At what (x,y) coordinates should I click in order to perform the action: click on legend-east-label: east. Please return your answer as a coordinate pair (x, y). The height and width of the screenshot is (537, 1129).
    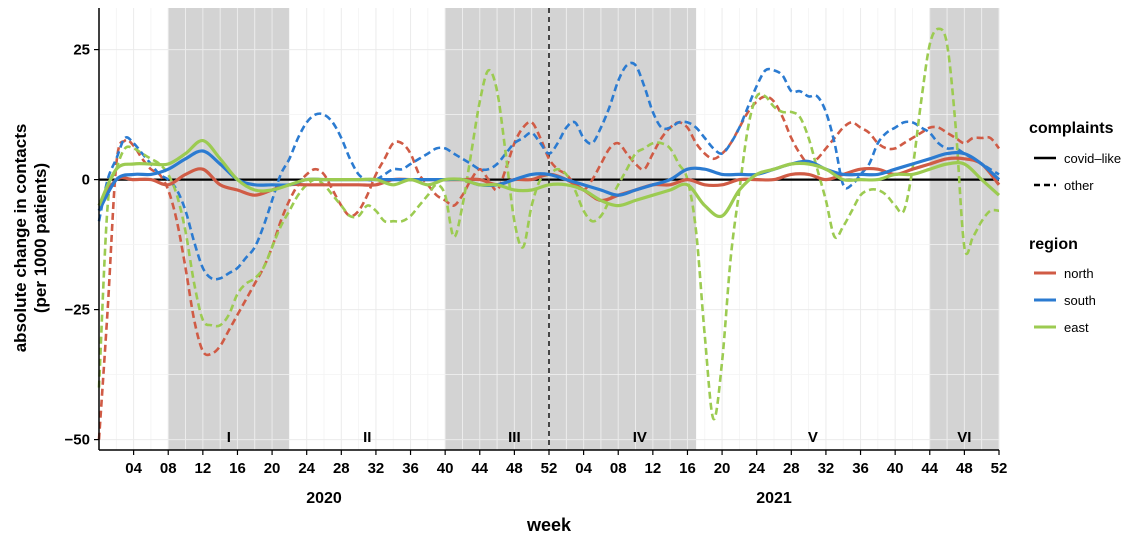
    Looking at the image, I should click on (1076, 327).